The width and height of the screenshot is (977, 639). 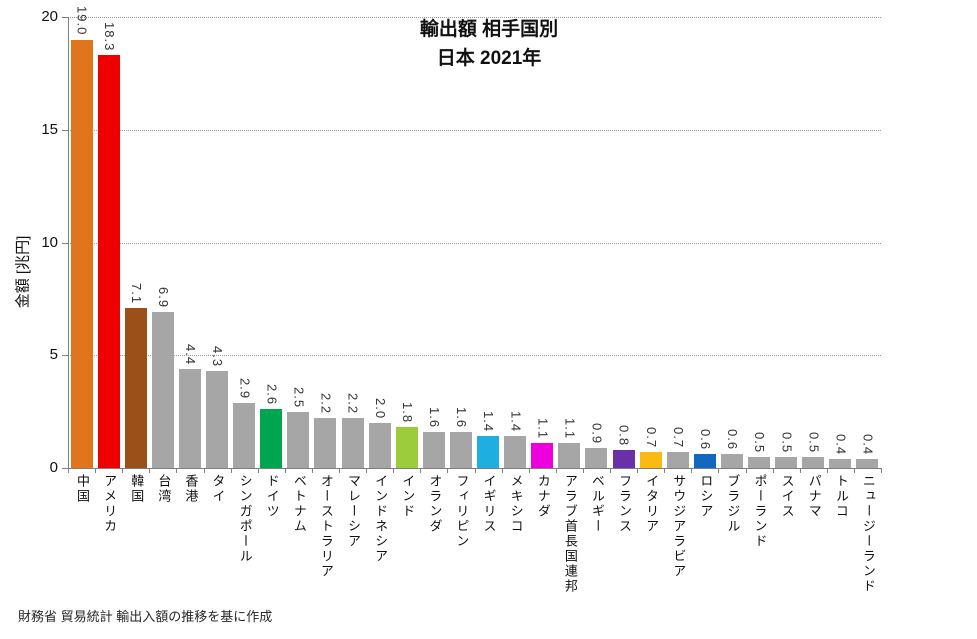 I want to click on y-axis-line, so click(x=68, y=242).